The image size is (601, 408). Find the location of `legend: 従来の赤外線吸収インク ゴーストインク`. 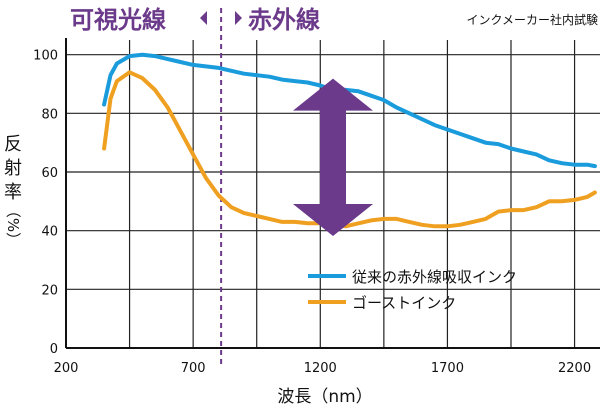

legend: 従来の赤外線吸収インク ゴーストインク is located at coordinates (412, 290).